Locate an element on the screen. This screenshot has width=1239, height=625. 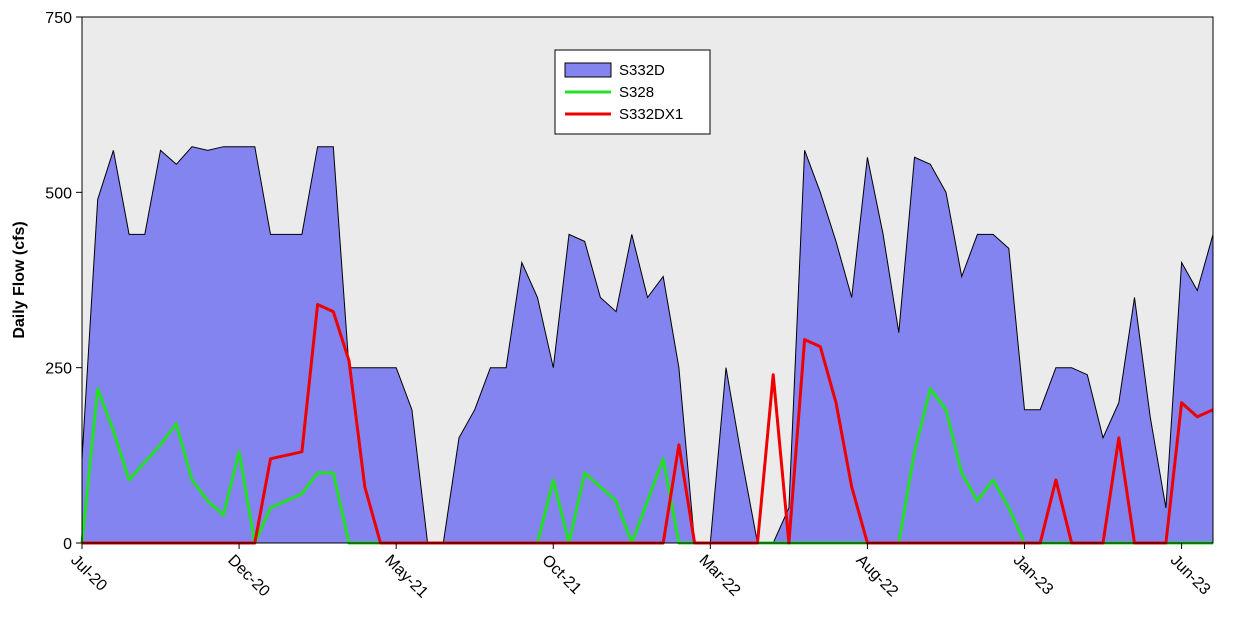
x-tick-label: May-21 is located at coordinates (406, 577).